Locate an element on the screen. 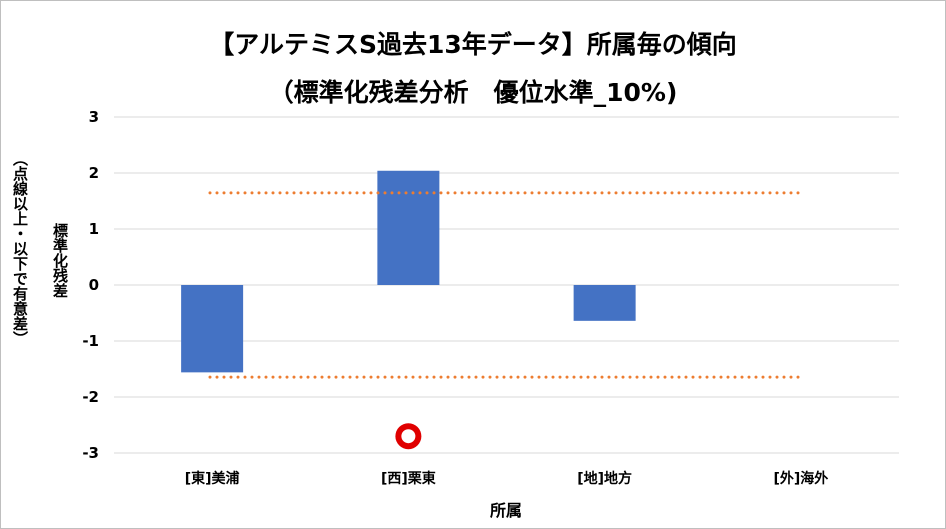 This screenshot has width=946, height=529. y-tick-label: 0 is located at coordinates (94, 285).